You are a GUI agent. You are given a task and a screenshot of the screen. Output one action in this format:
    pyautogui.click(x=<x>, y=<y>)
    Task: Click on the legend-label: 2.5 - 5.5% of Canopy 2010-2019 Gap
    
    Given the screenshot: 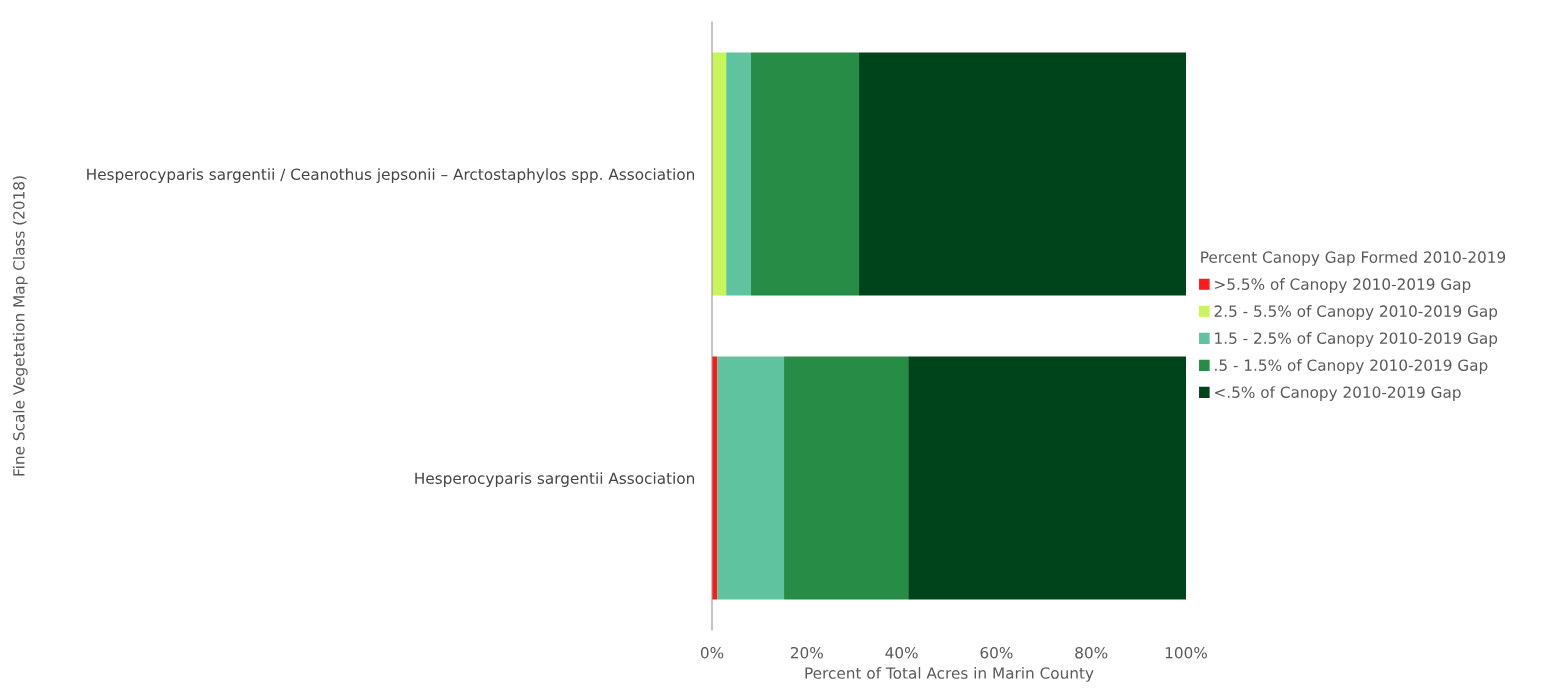 What is the action you would take?
    pyautogui.click(x=1356, y=312)
    